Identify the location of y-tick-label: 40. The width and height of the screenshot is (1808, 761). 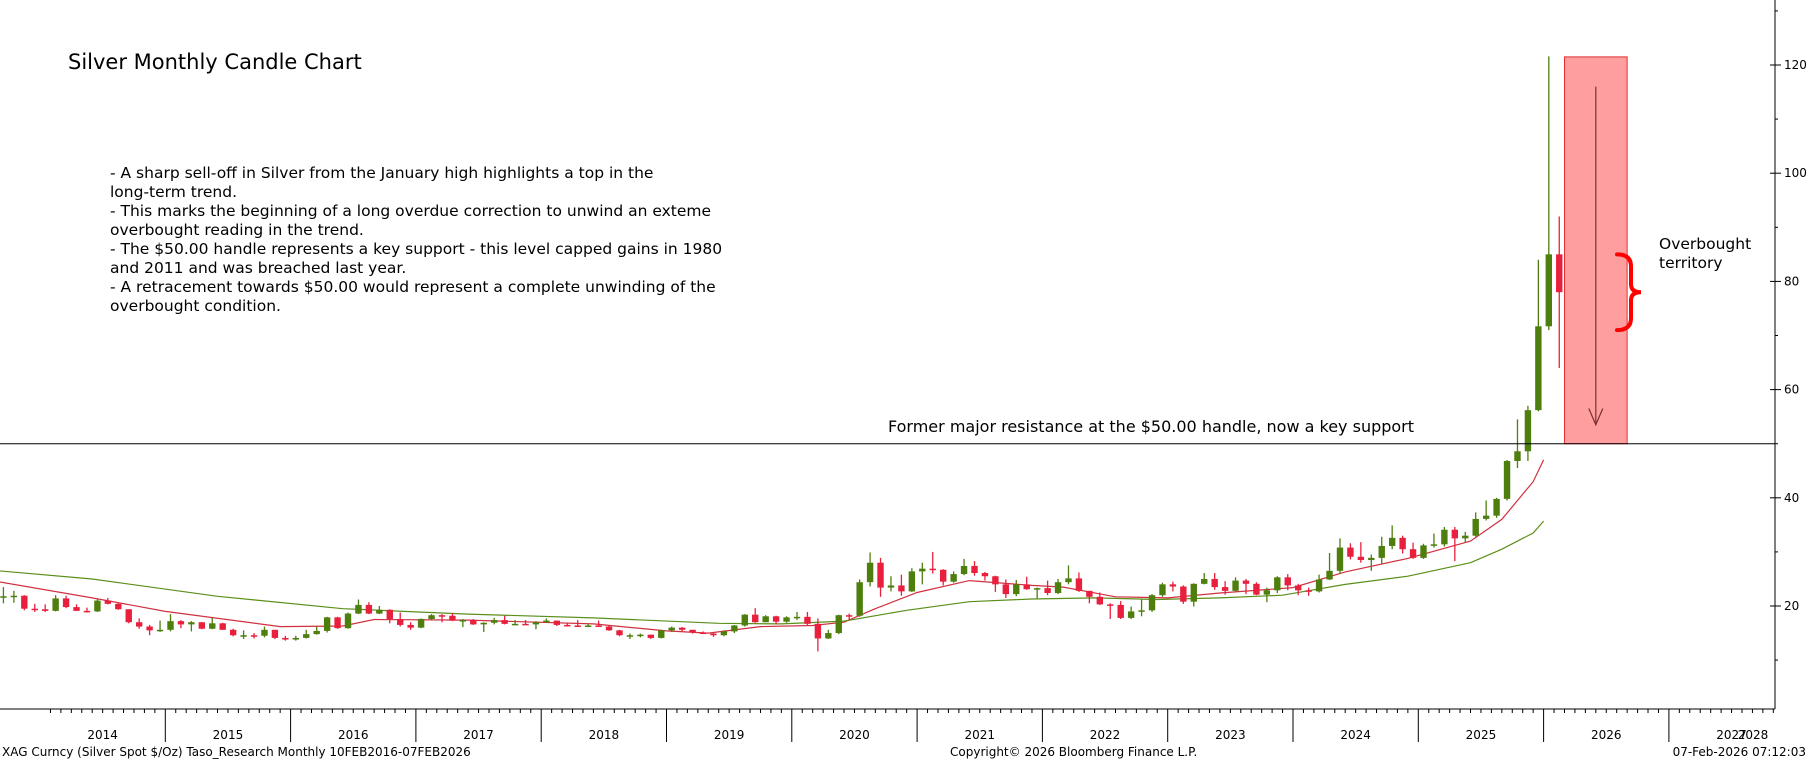
(1791, 498).